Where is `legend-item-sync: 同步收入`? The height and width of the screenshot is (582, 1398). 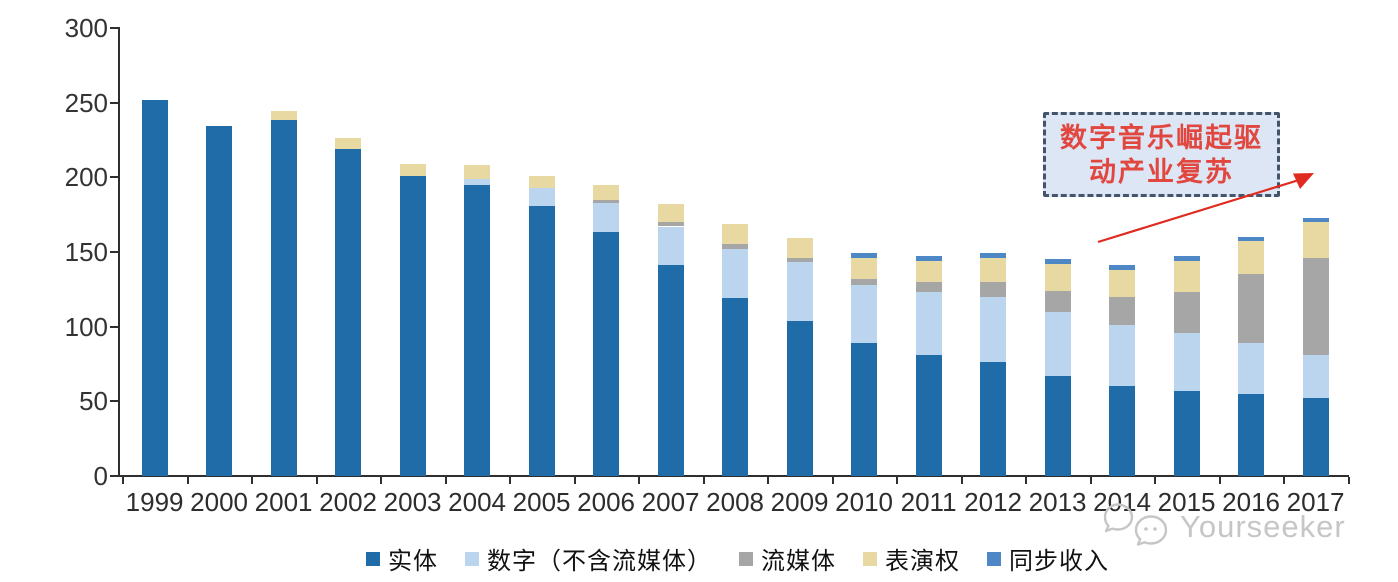 legend-item-sync: 同步收入 is located at coordinates (1048, 558).